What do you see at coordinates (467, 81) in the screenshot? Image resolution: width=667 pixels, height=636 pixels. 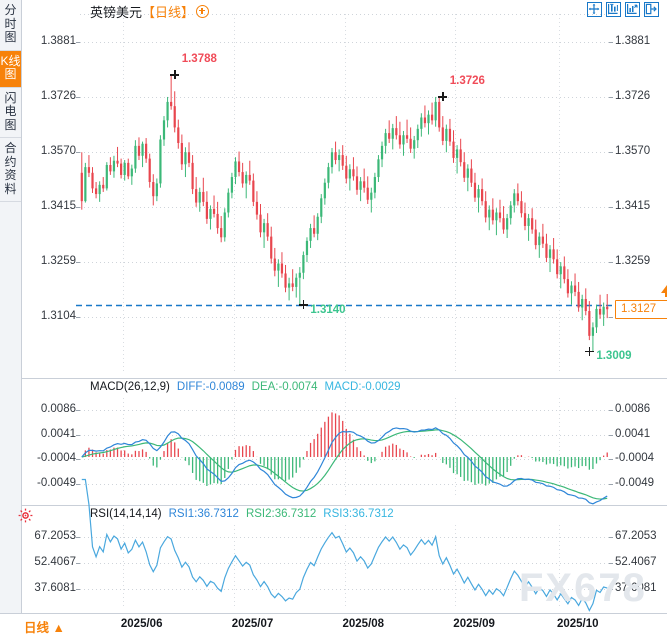 I see `high-price-label: 1.3726` at bounding box center [467, 81].